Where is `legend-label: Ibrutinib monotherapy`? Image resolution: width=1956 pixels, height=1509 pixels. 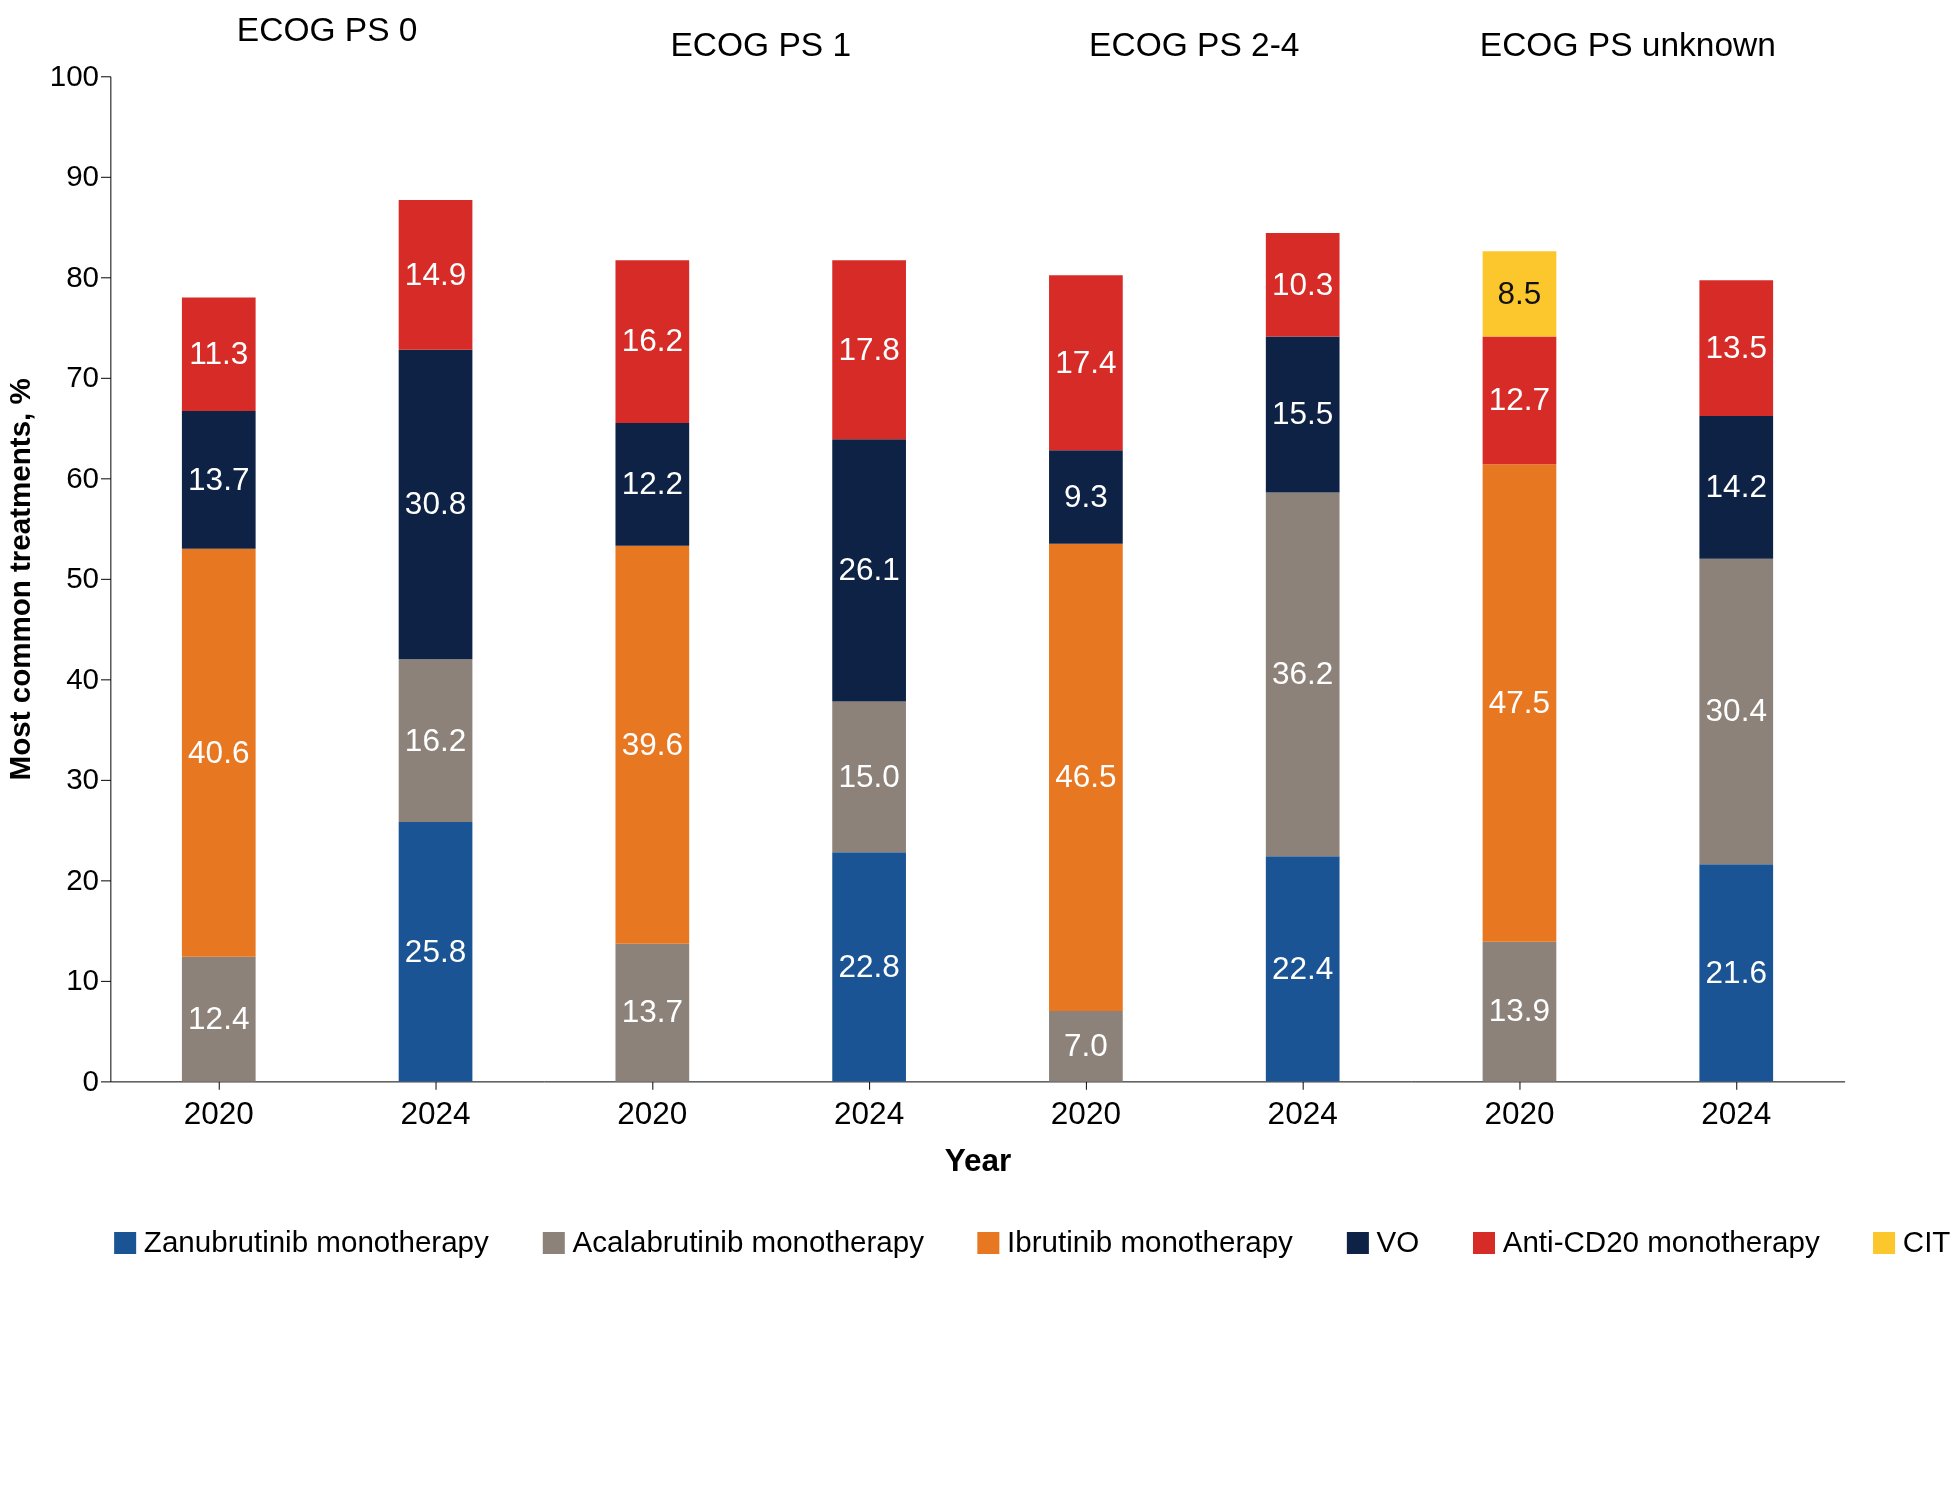 legend-label: Ibrutinib monotherapy is located at coordinates (1150, 1241).